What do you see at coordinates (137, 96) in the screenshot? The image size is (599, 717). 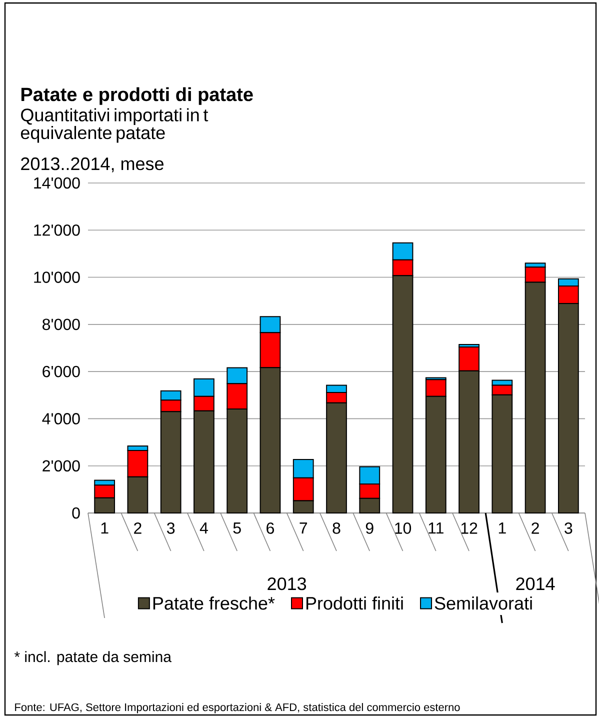 I see `chart-title: Patate e prodotti di patate` at bounding box center [137, 96].